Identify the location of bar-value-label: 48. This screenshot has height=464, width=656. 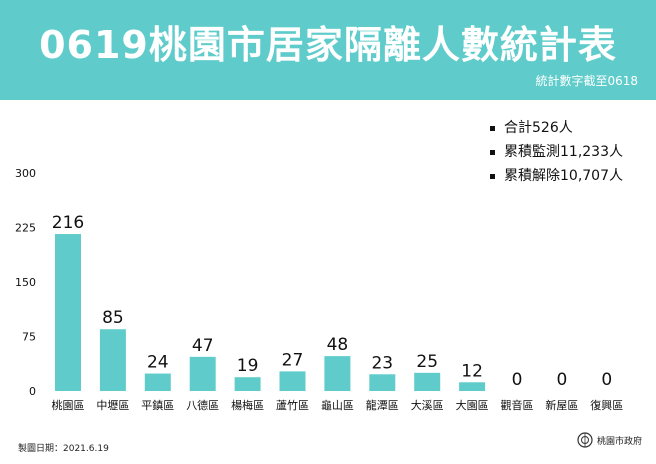
(338, 345).